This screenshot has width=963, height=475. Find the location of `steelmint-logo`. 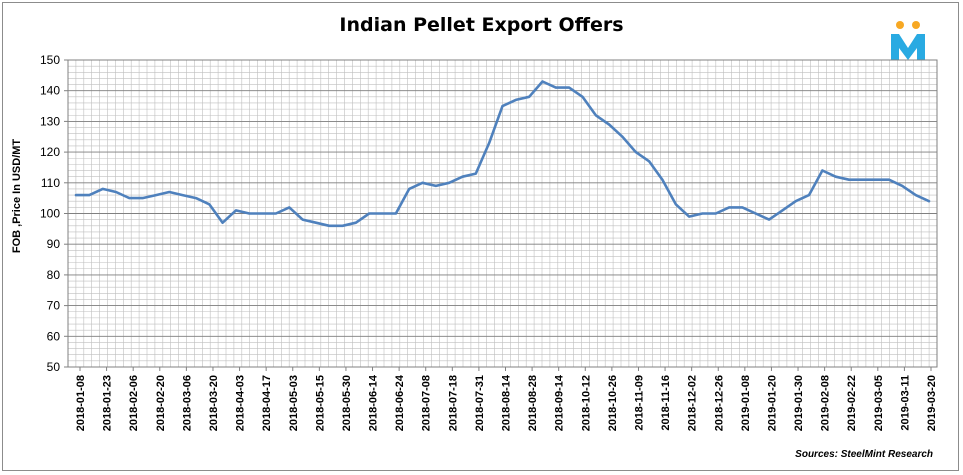

steelmint-logo is located at coordinates (908, 43).